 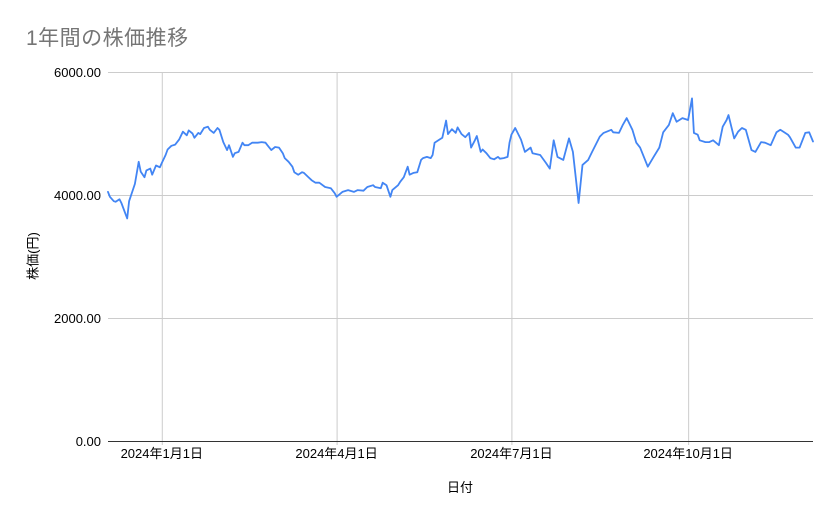 What do you see at coordinates (511, 453) in the screenshot?
I see `x-axis-tick-label: 2024年7月1日` at bounding box center [511, 453].